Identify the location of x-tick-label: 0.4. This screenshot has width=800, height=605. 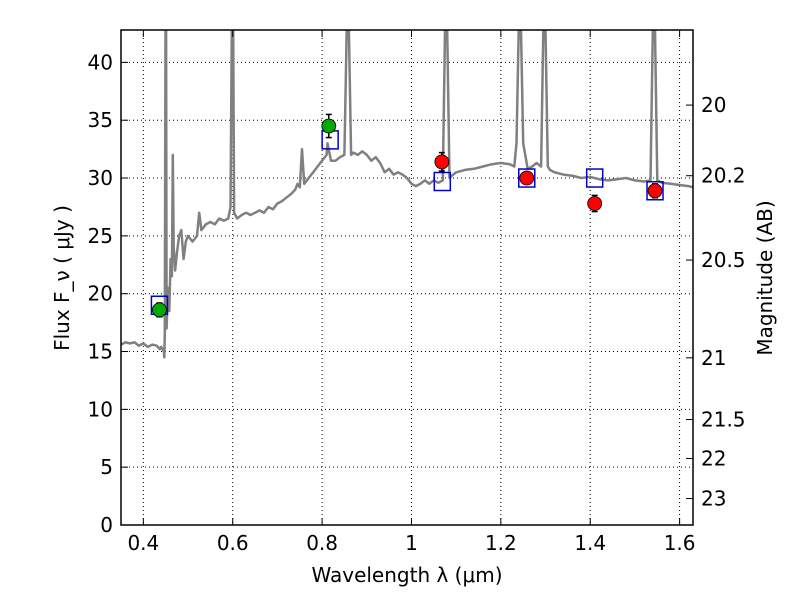
(143, 543).